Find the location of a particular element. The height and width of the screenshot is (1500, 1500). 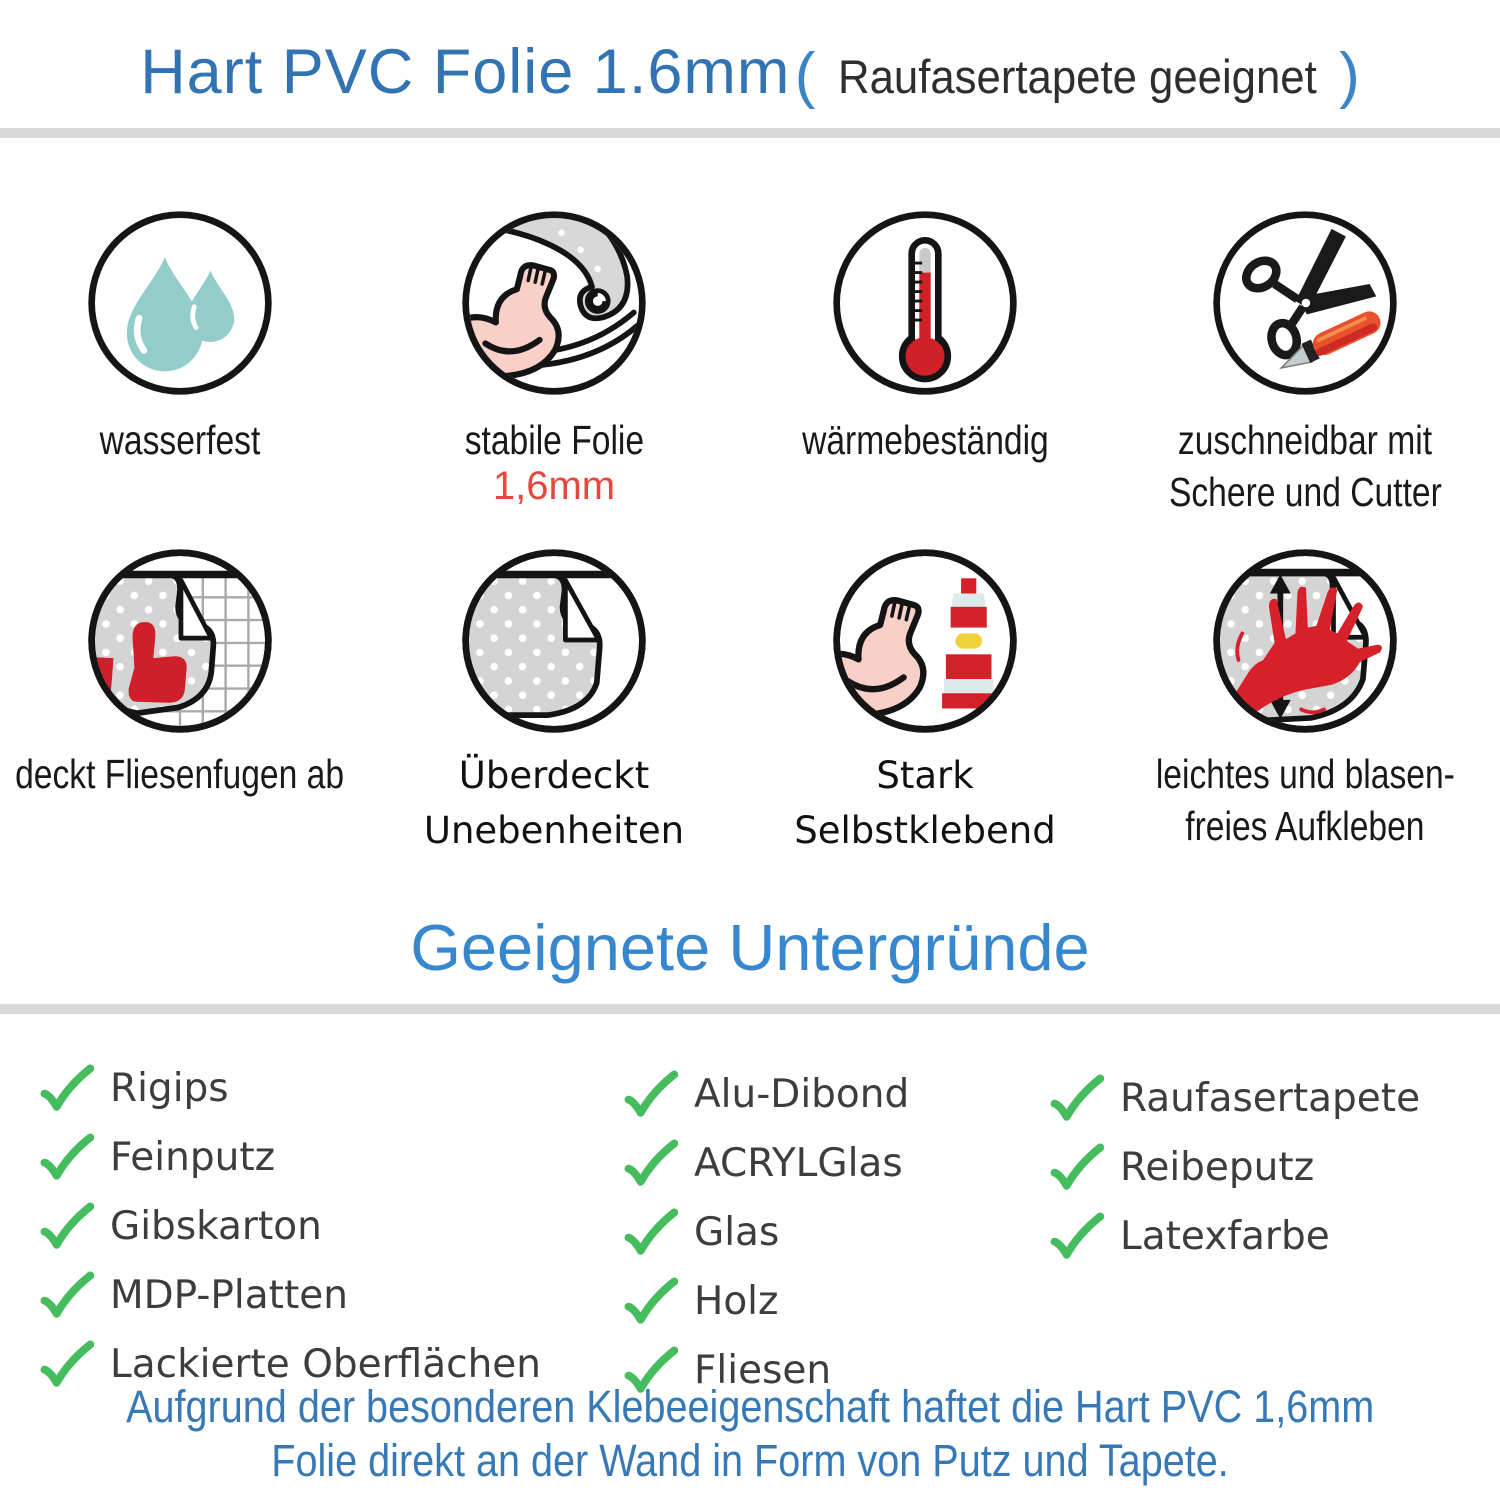

surfaces-column-2: Alu-Dibond ACRYLGlas Glas Holz Fliesen is located at coordinates (765, 1232).